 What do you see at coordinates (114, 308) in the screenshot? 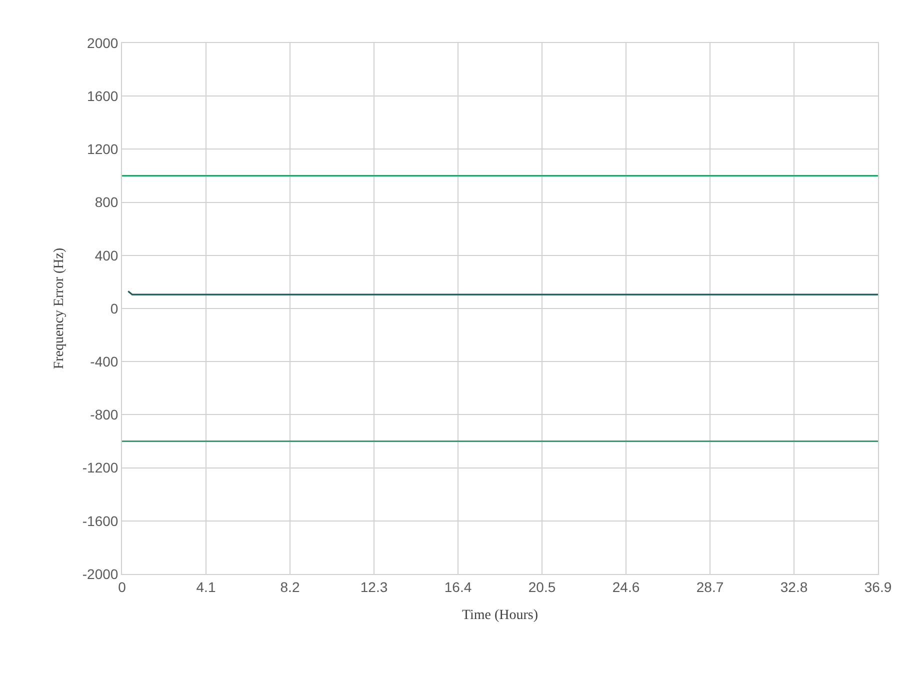
I see `y-tick-label: 0` at bounding box center [114, 308].